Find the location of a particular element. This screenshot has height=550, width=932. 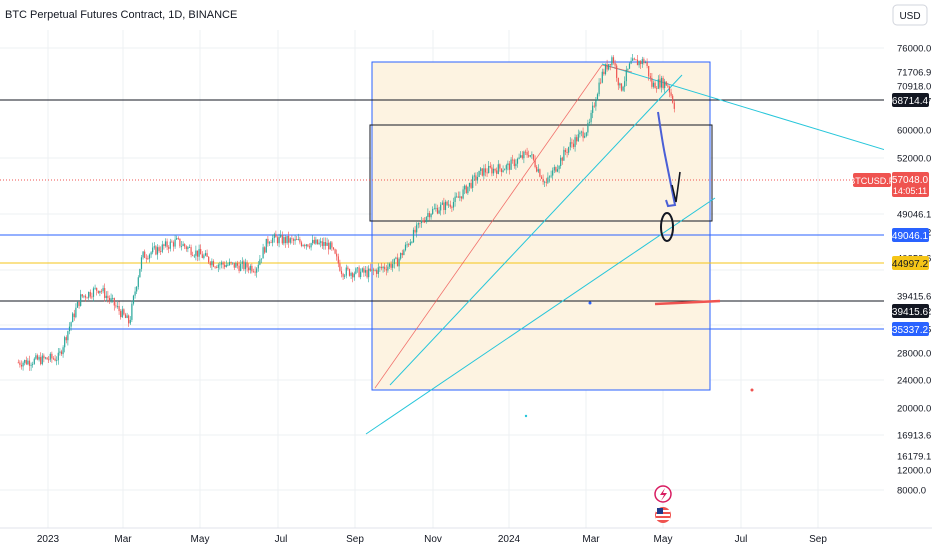

svg-text: 14:05:11 is located at coordinates (910, 191).